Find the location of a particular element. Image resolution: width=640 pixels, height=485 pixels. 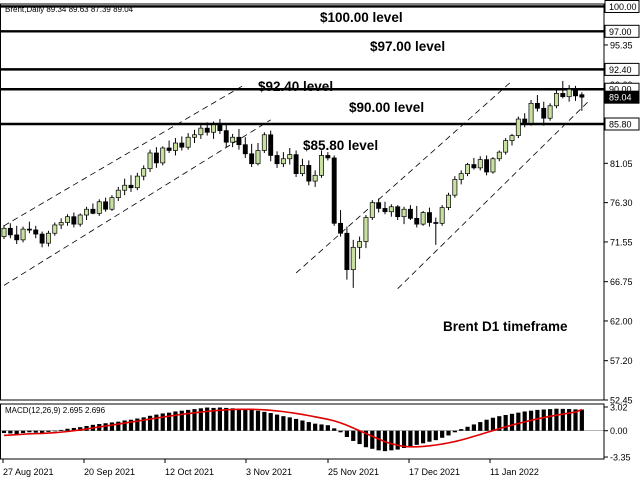

level-label: $92.40 level is located at coordinates (295, 86).